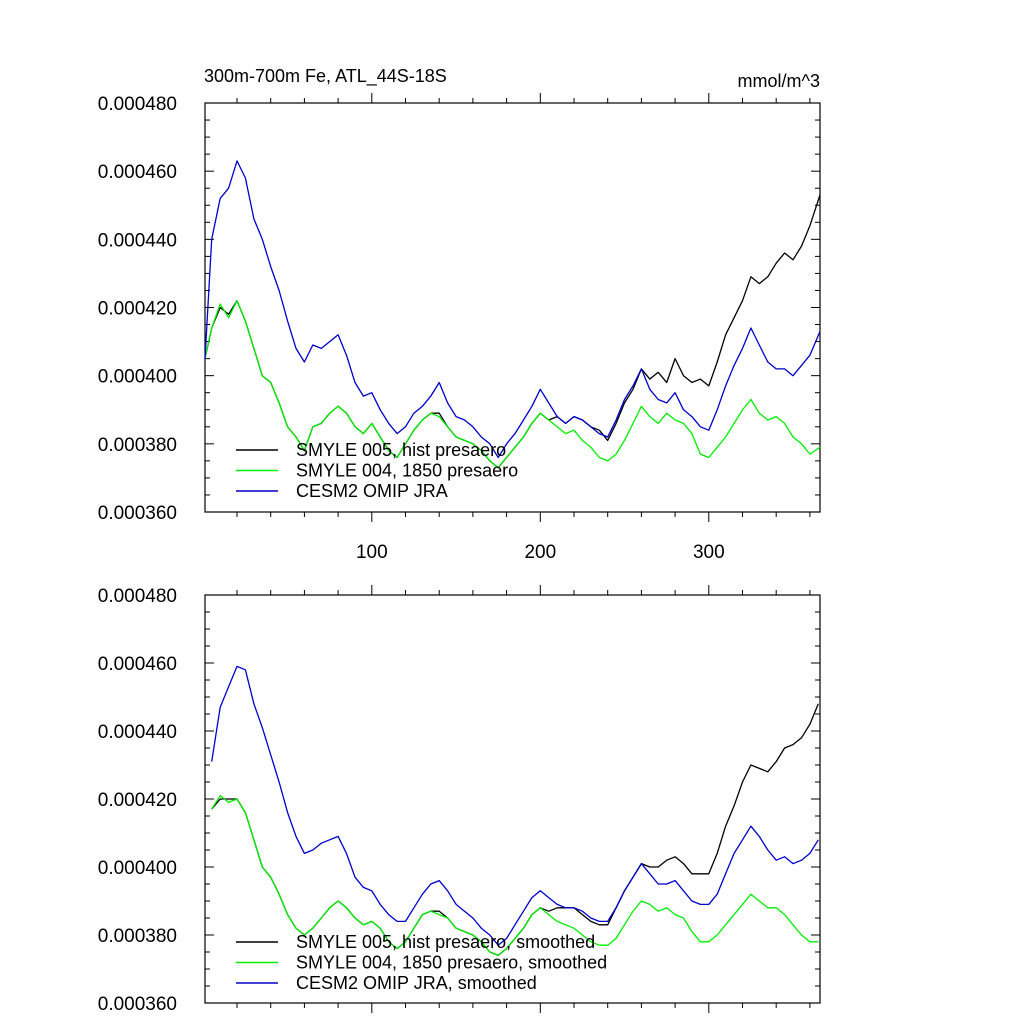 The image size is (1024, 1024). Describe the element at coordinates (709, 552) in the screenshot. I see `x-tick-label: 300` at that location.